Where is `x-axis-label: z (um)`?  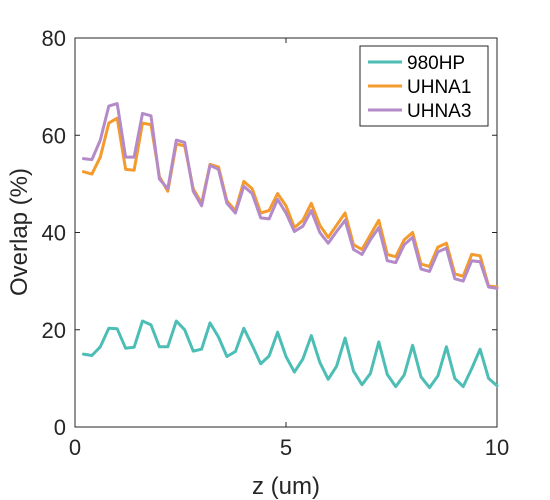 x-axis-label: z (um) is located at coordinates (286, 486).